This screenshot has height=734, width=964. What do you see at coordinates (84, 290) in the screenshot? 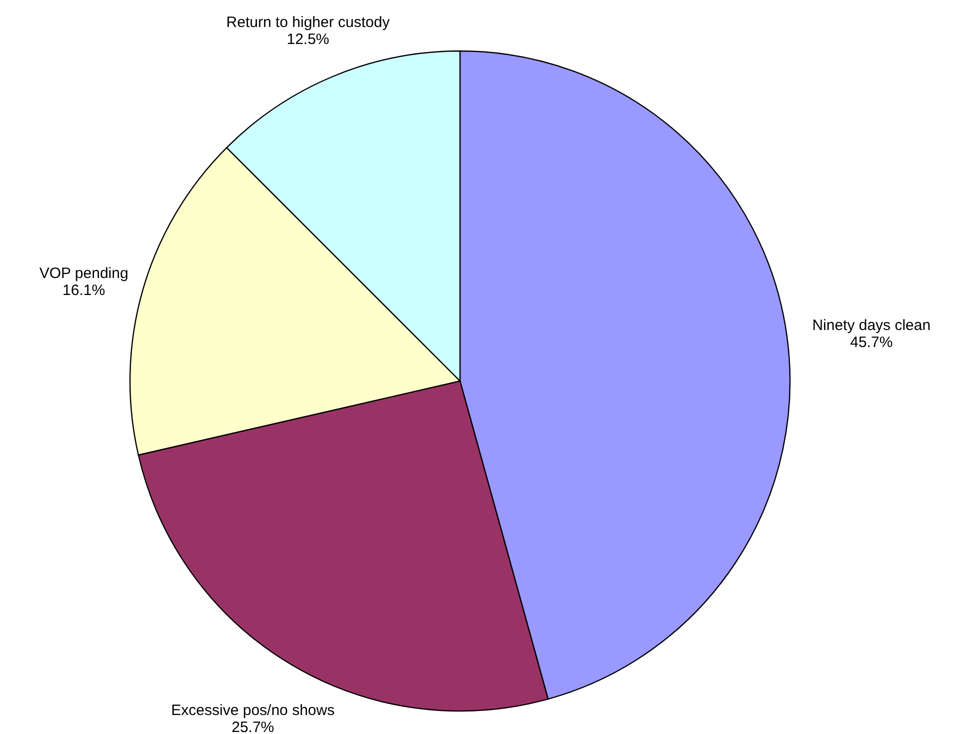
I see `data-label: 16.1%` at bounding box center [84, 290].